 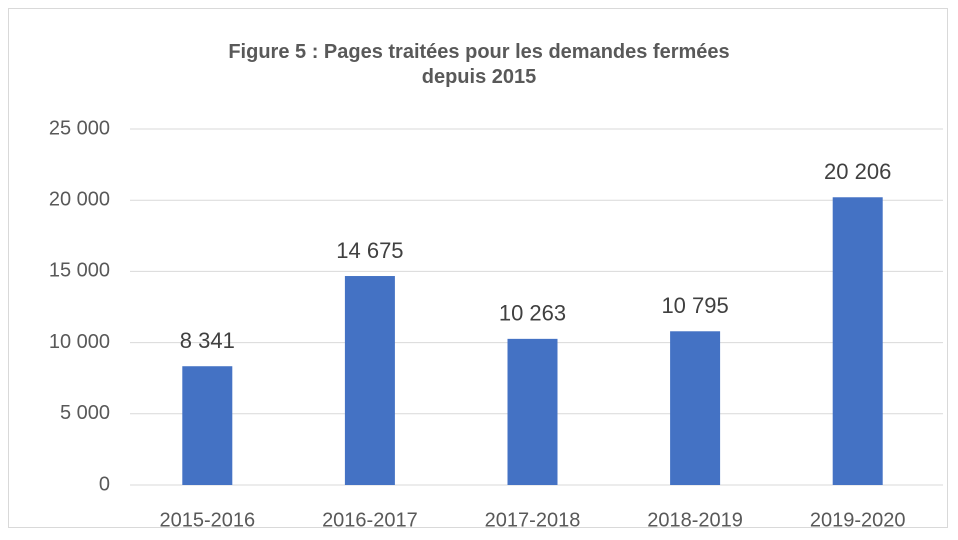 I want to click on data-label: 8 341, so click(x=207, y=340).